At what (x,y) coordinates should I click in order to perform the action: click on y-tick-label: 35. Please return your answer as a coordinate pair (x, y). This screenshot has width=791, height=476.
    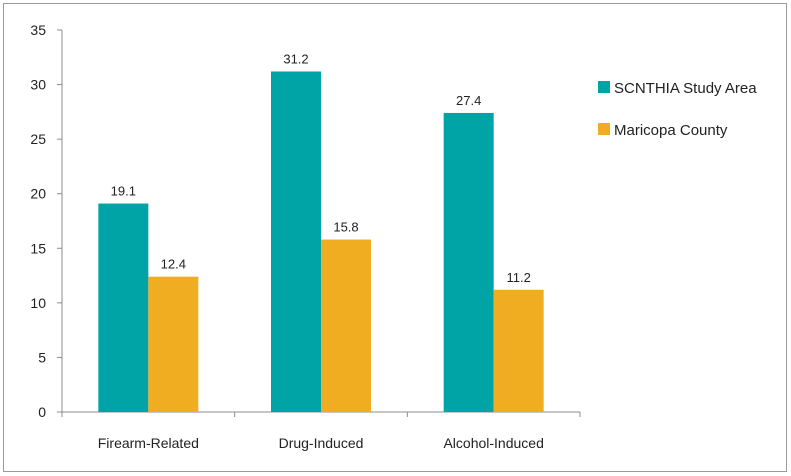
    Looking at the image, I should click on (38, 30).